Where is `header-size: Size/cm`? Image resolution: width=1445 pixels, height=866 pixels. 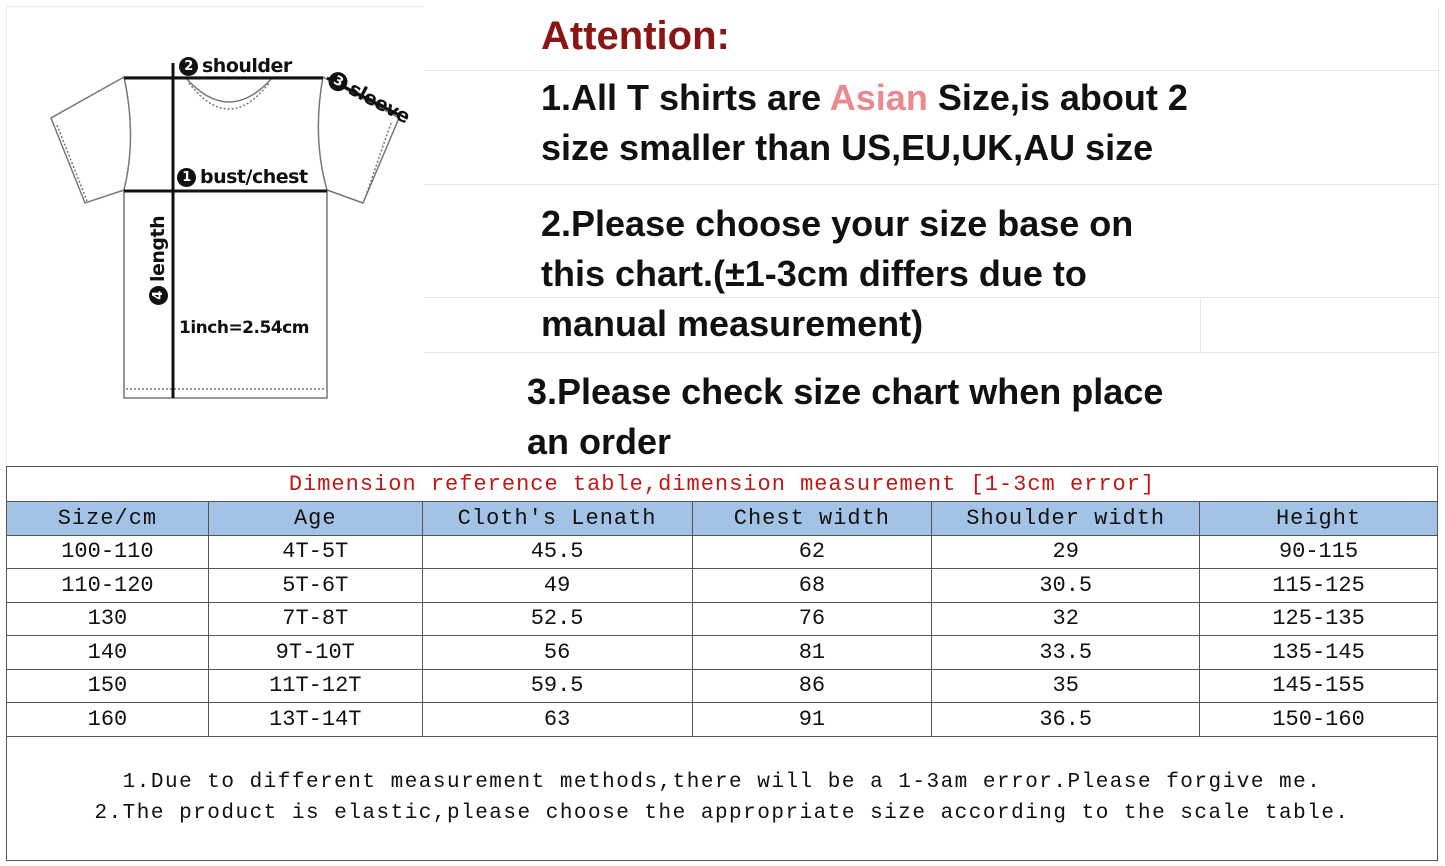
header-size: Size/cm is located at coordinates (107, 518).